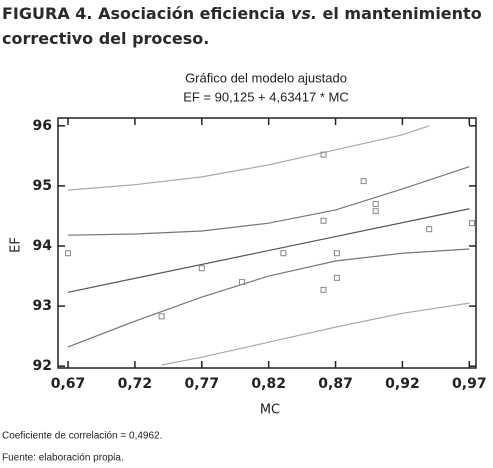 The image size is (493, 468). I want to click on x-tick-label: 0,67, so click(68, 384).